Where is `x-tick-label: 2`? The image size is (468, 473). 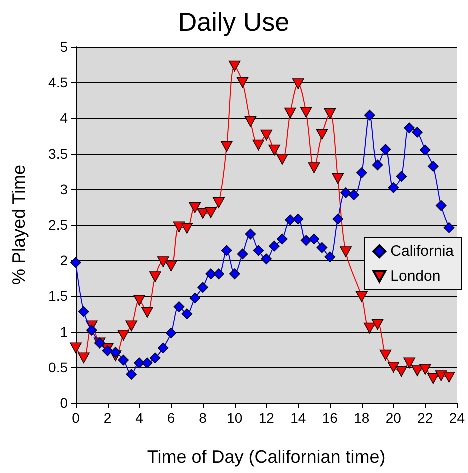 x-tick-label: 2 is located at coordinates (108, 418).